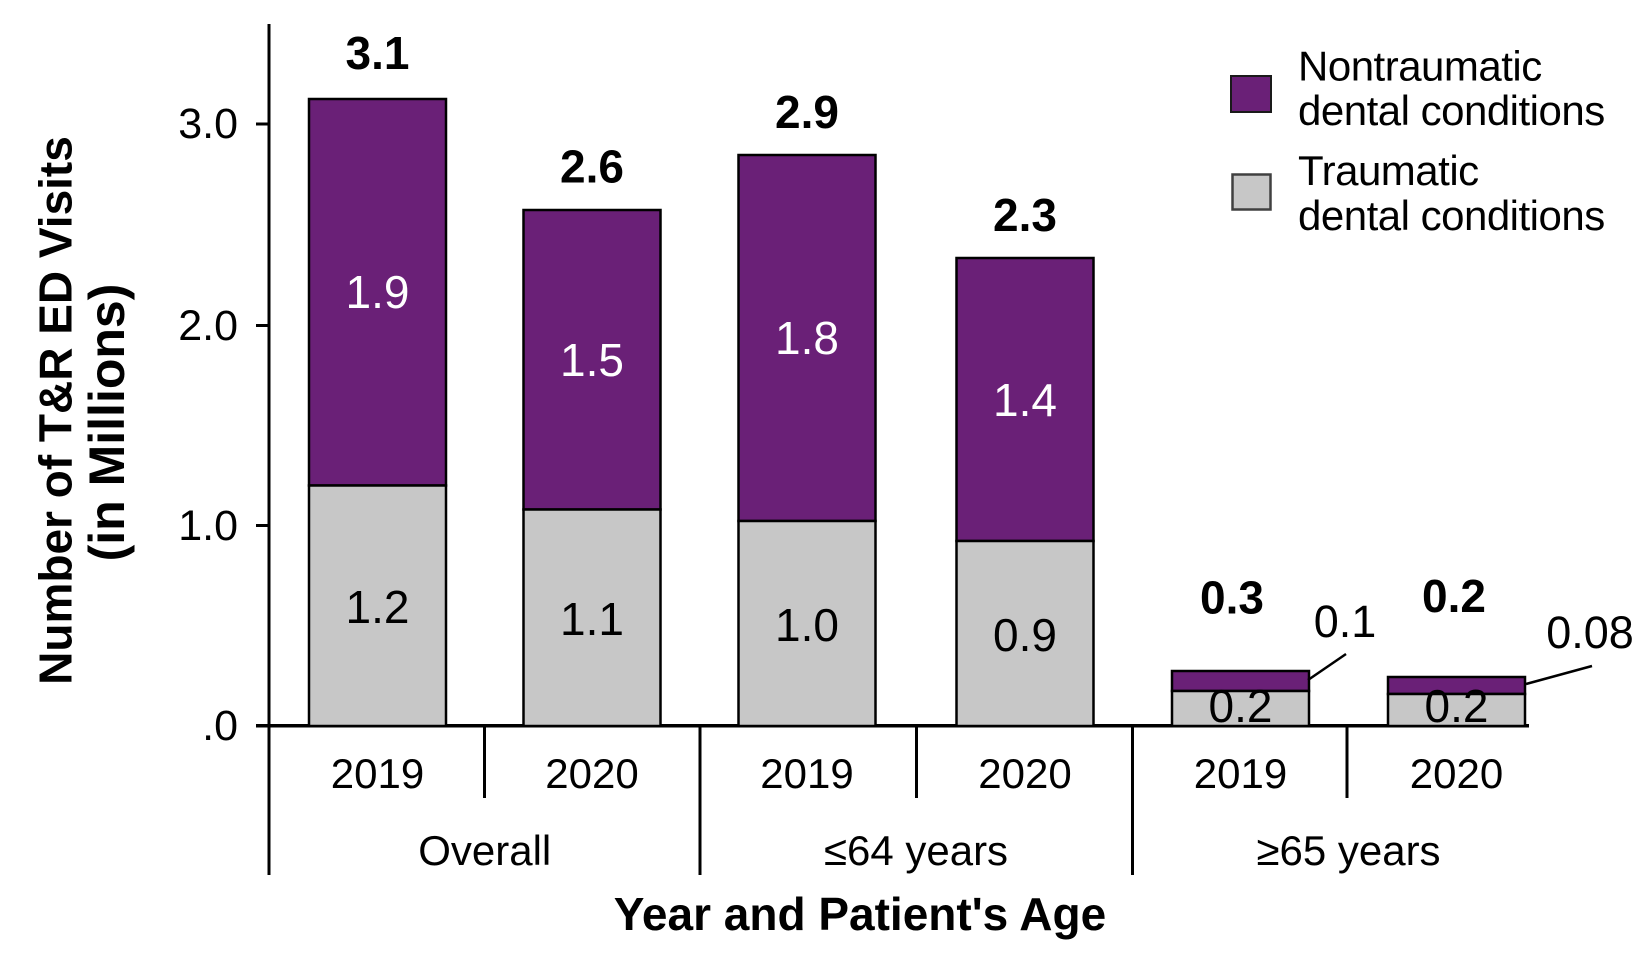  I want to click on svg-text: 0.3, so click(1232, 598).